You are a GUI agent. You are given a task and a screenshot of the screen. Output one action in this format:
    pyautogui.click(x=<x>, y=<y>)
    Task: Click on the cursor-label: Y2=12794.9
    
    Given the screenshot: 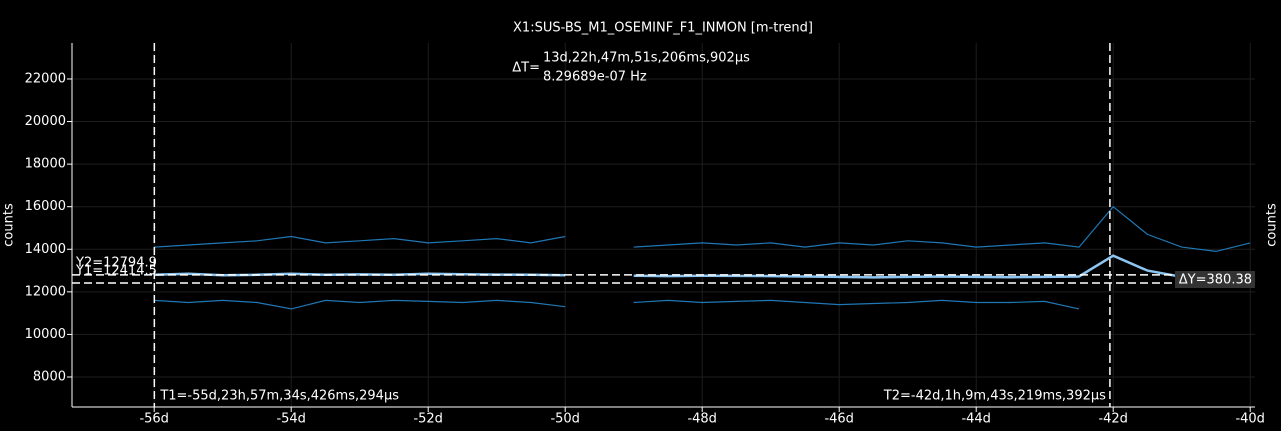 What is the action you would take?
    pyautogui.click(x=116, y=262)
    